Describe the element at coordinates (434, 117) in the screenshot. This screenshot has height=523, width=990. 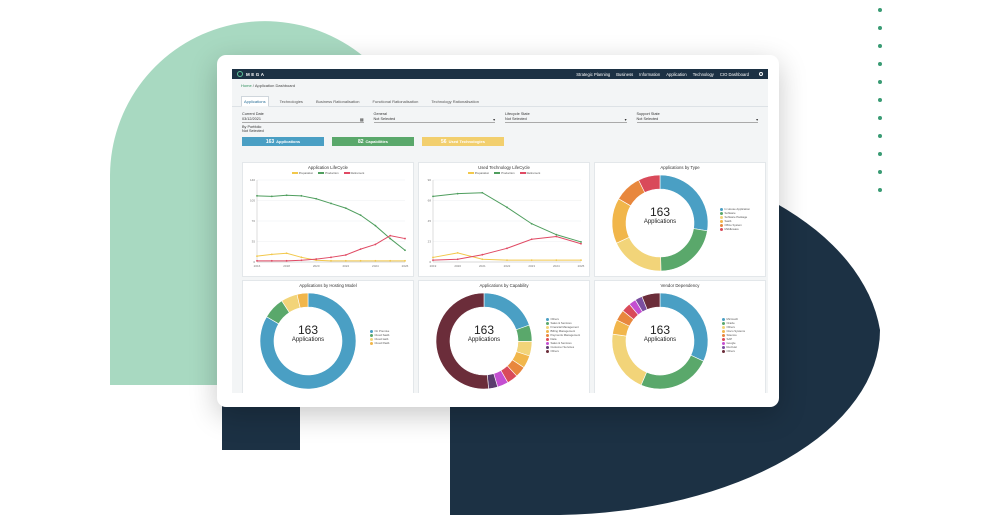
I see `filter-general: General Not Selected ▾` at that location.